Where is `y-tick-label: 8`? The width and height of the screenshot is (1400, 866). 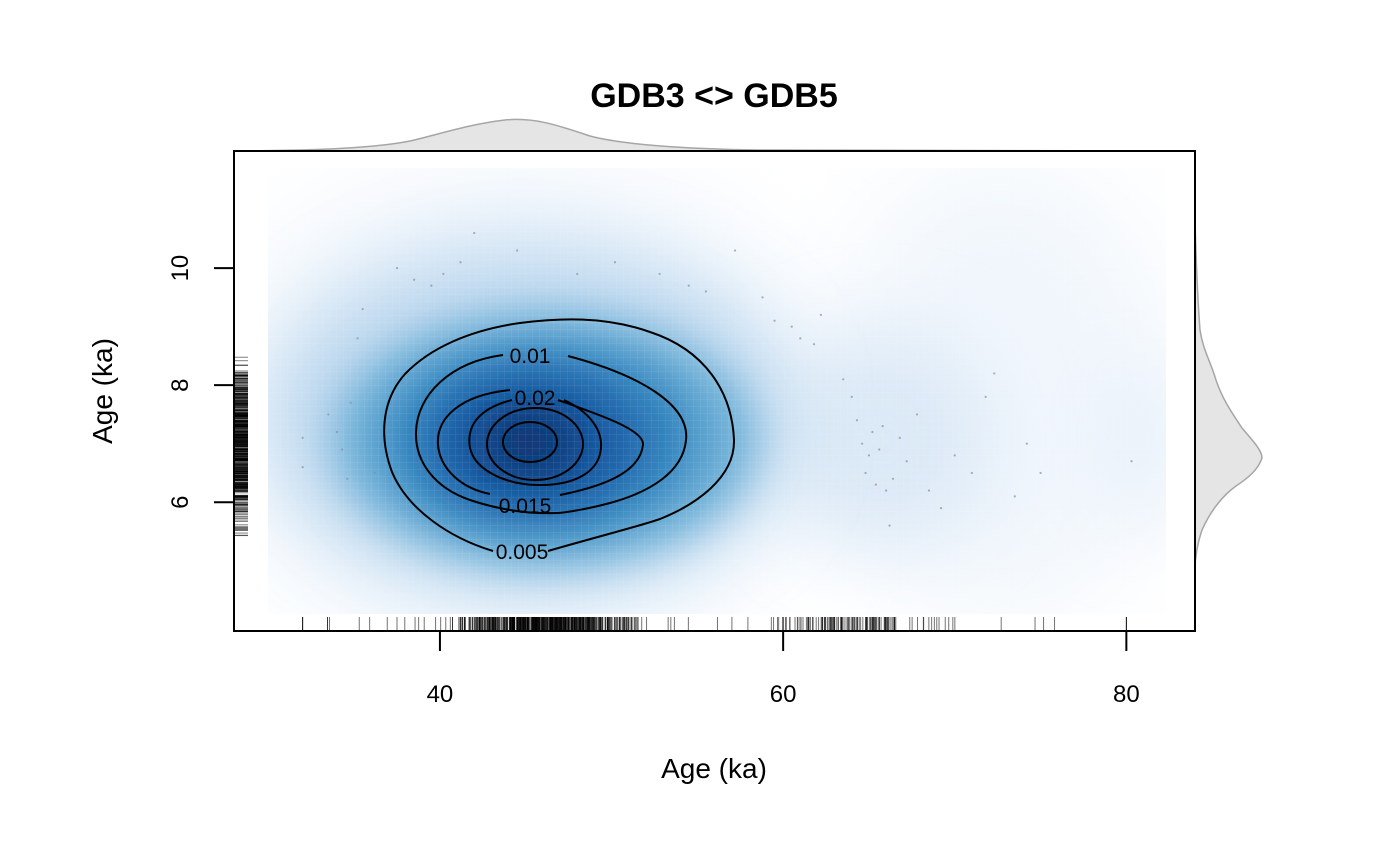 y-tick-label: 8 is located at coordinates (180, 384).